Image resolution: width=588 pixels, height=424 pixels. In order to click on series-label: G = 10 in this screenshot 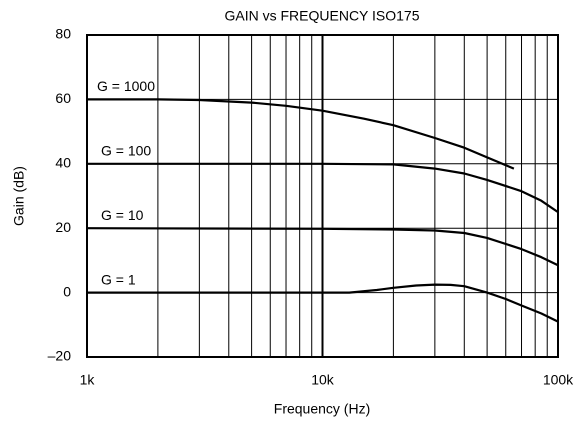, I will do `click(122, 215)`.